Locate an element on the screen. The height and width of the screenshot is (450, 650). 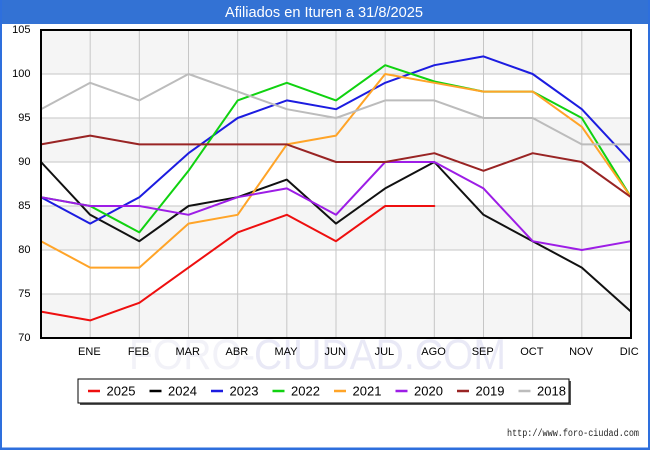
svg-text: DIC is located at coordinates (629, 352).